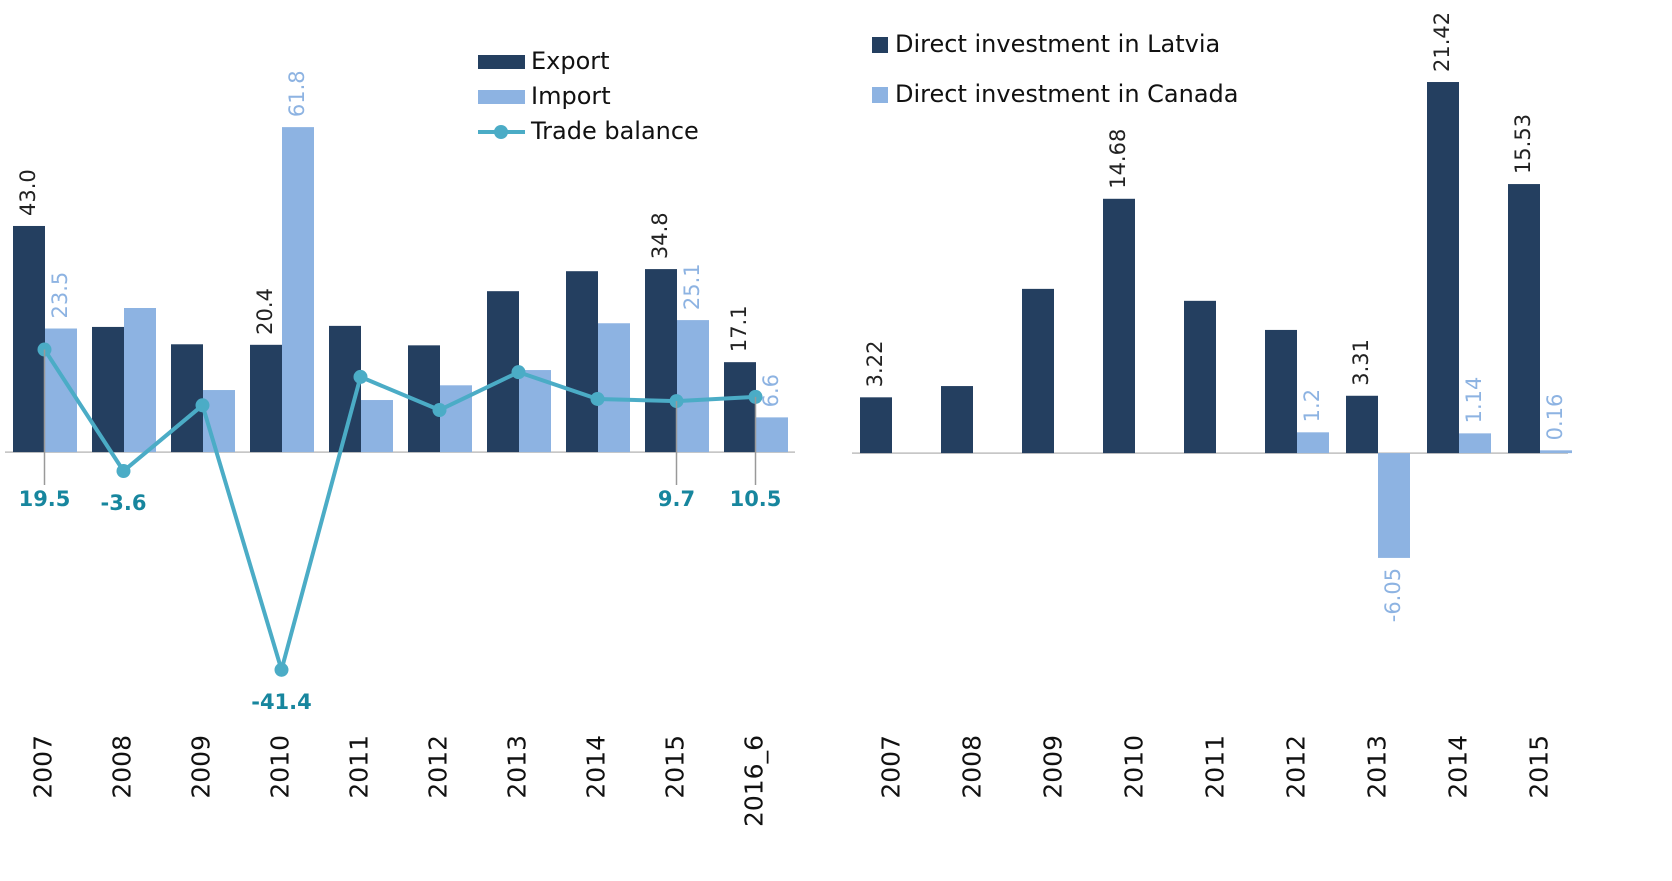 The image size is (1672, 881). What do you see at coordinates (570, 61) in the screenshot?
I see `legend-label: Export` at bounding box center [570, 61].